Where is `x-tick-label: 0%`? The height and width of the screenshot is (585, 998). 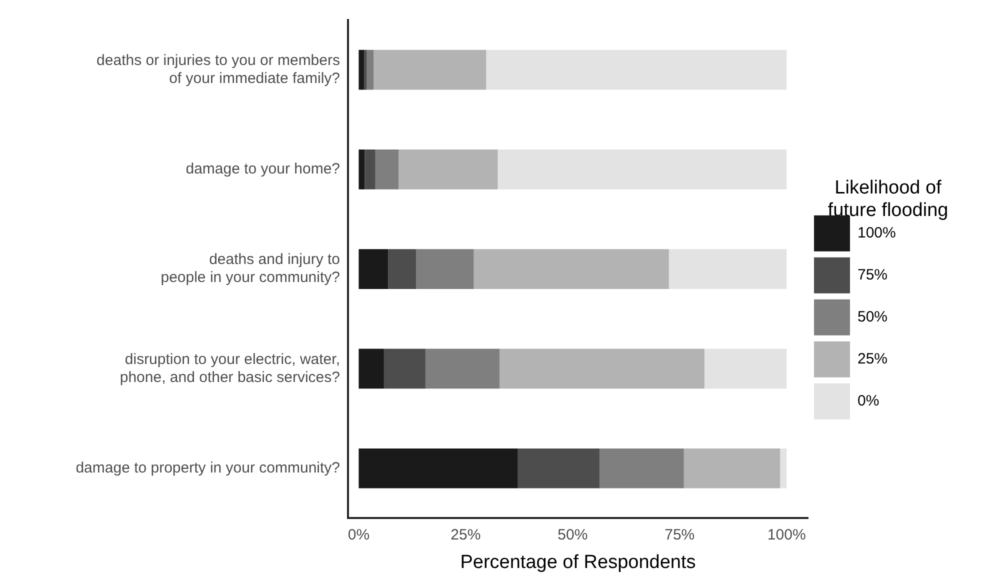 x-tick-label: 0% is located at coordinates (359, 535).